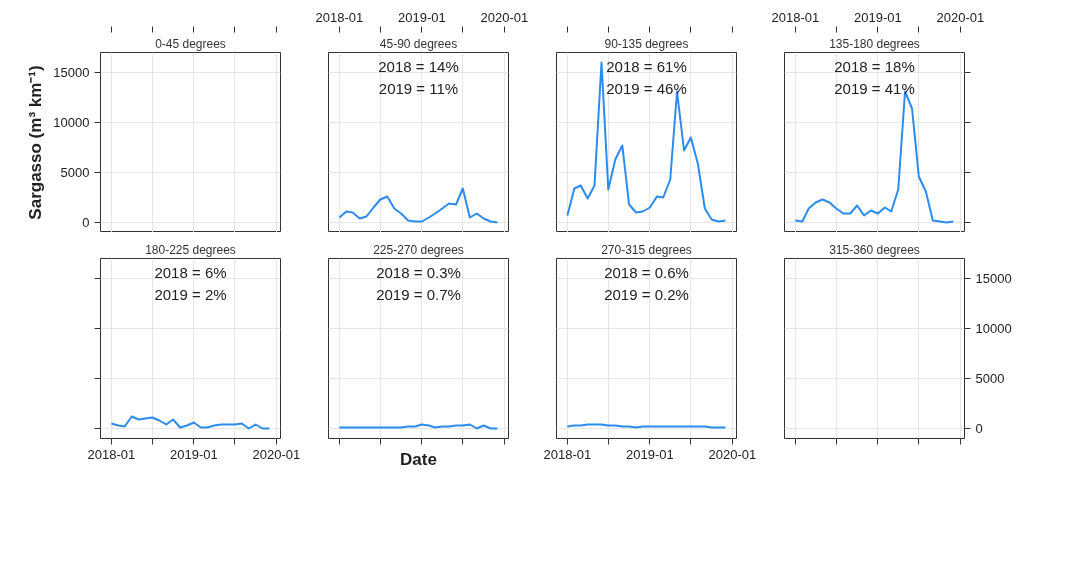  What do you see at coordinates (190, 43) in the screenshot?
I see `chart-title: 0-45 degrees` at bounding box center [190, 43].